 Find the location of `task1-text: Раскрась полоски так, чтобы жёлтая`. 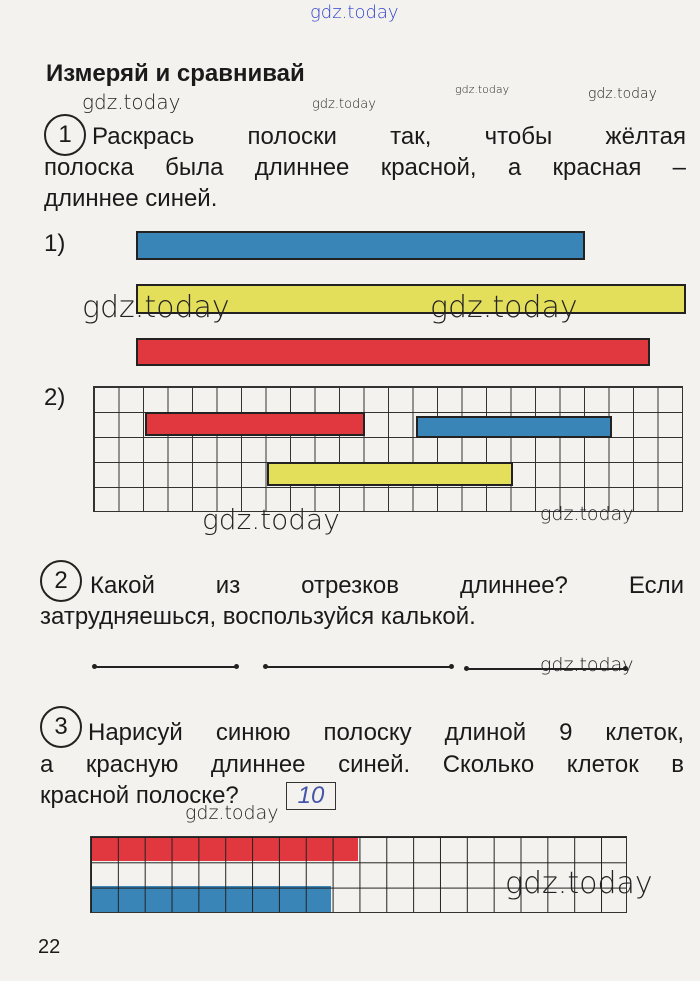

task1-text: Раскрась полоски так, чтобы жёлтая is located at coordinates (389, 136).